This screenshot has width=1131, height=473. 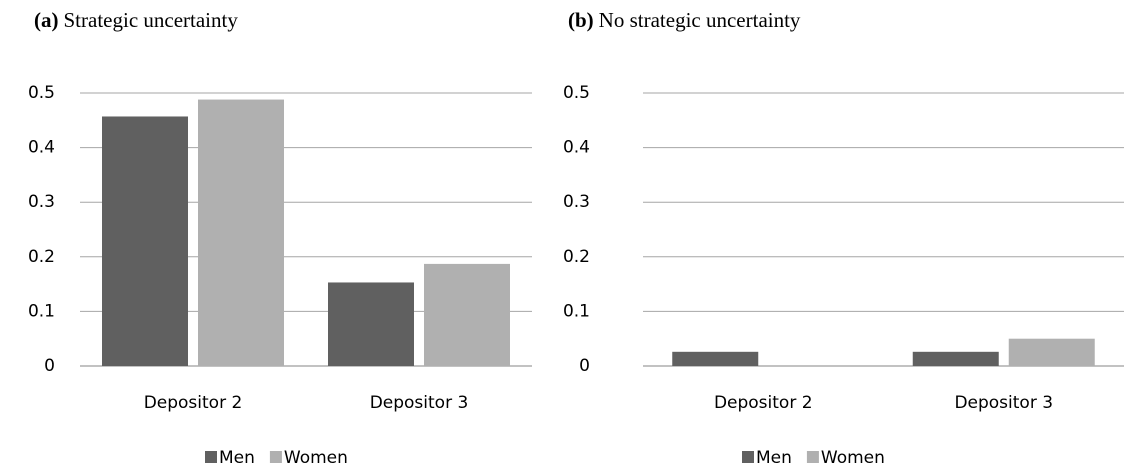 I want to click on chart-title: (b) No strategic uncertainty, so click(x=684, y=20).